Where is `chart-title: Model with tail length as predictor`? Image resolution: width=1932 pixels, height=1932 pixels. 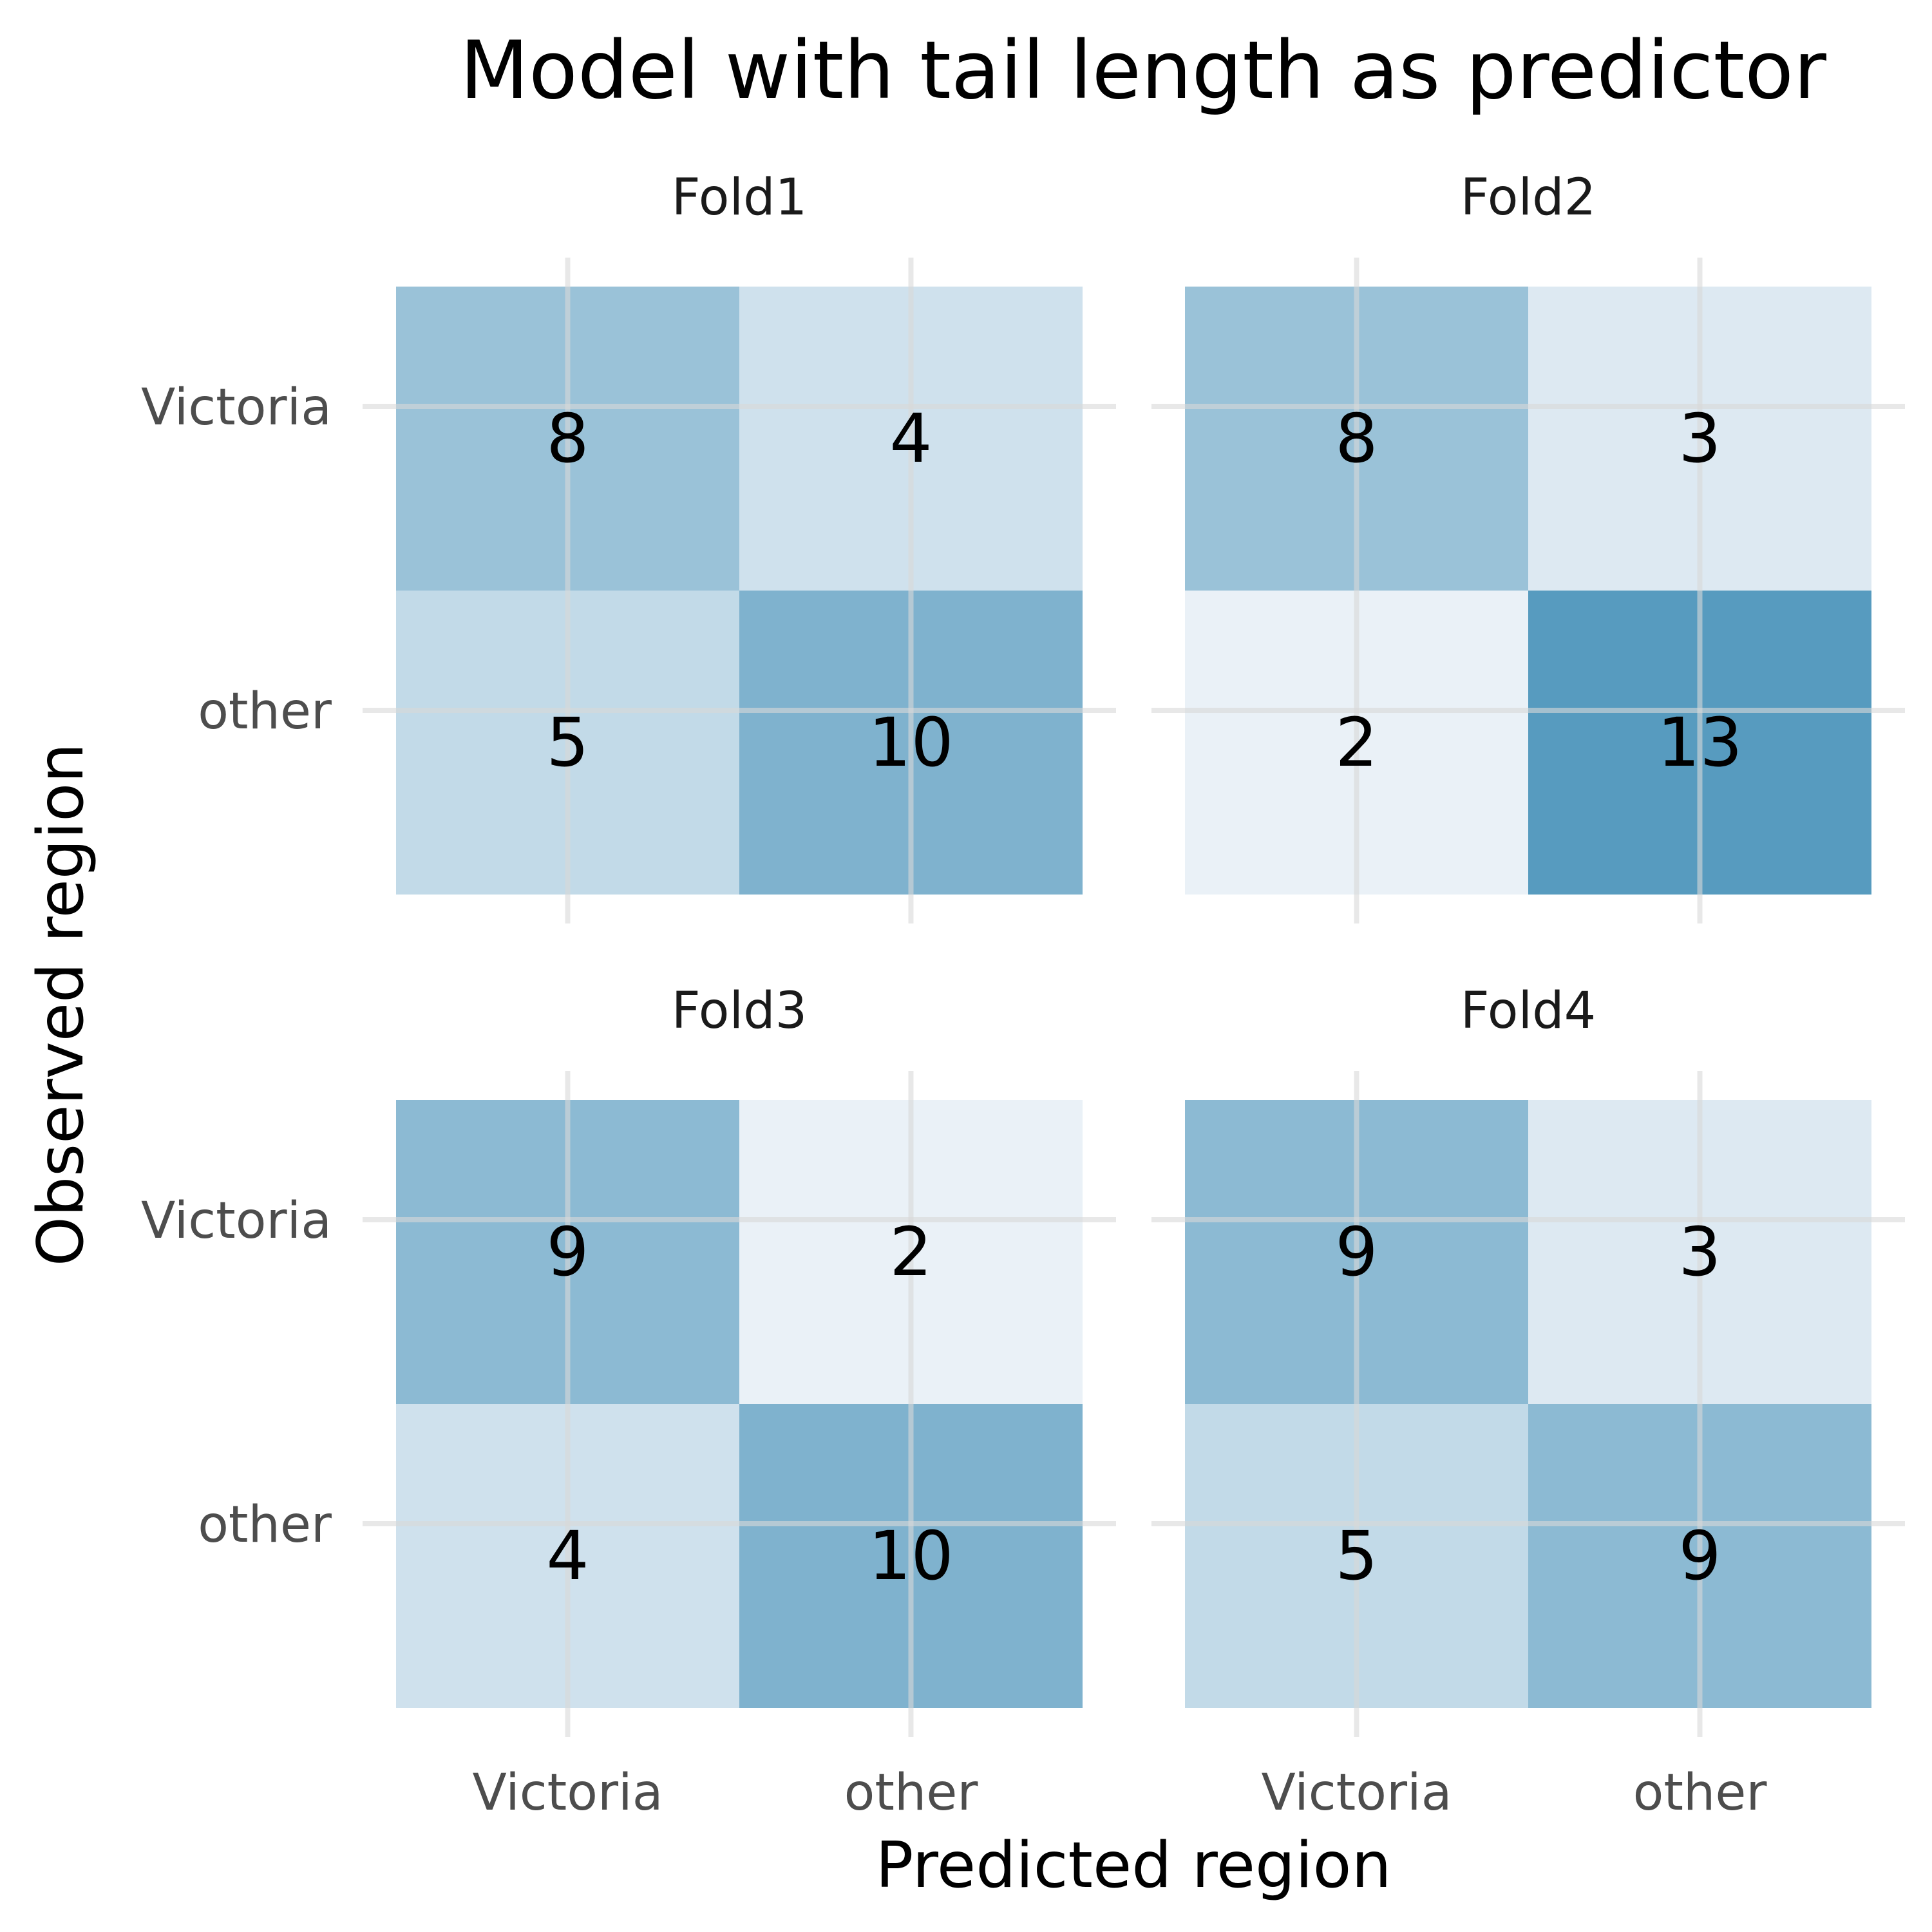
chart-title: Model with tail length as predictor is located at coordinates (1143, 70).